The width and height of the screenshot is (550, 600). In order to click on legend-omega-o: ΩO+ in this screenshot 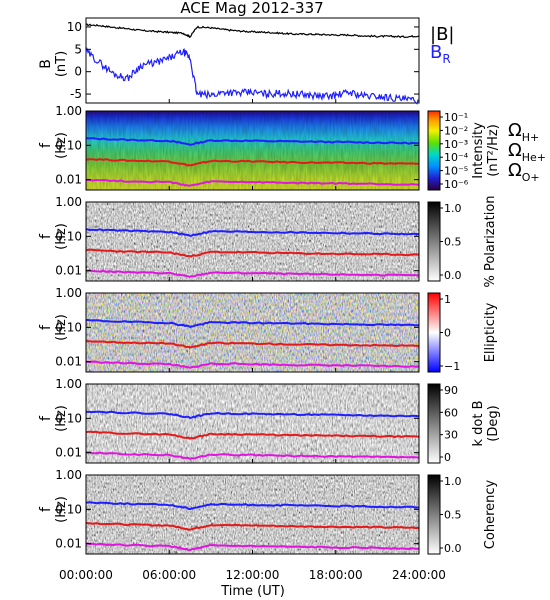, I will do `click(524, 172)`.